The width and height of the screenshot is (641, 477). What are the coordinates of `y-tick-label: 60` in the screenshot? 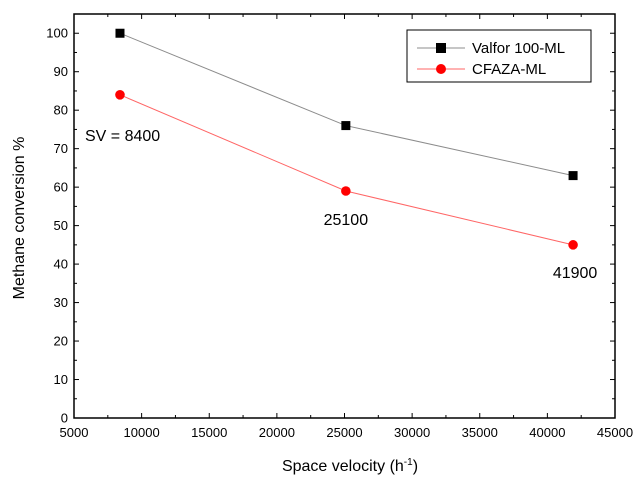 It's located at (61, 187).